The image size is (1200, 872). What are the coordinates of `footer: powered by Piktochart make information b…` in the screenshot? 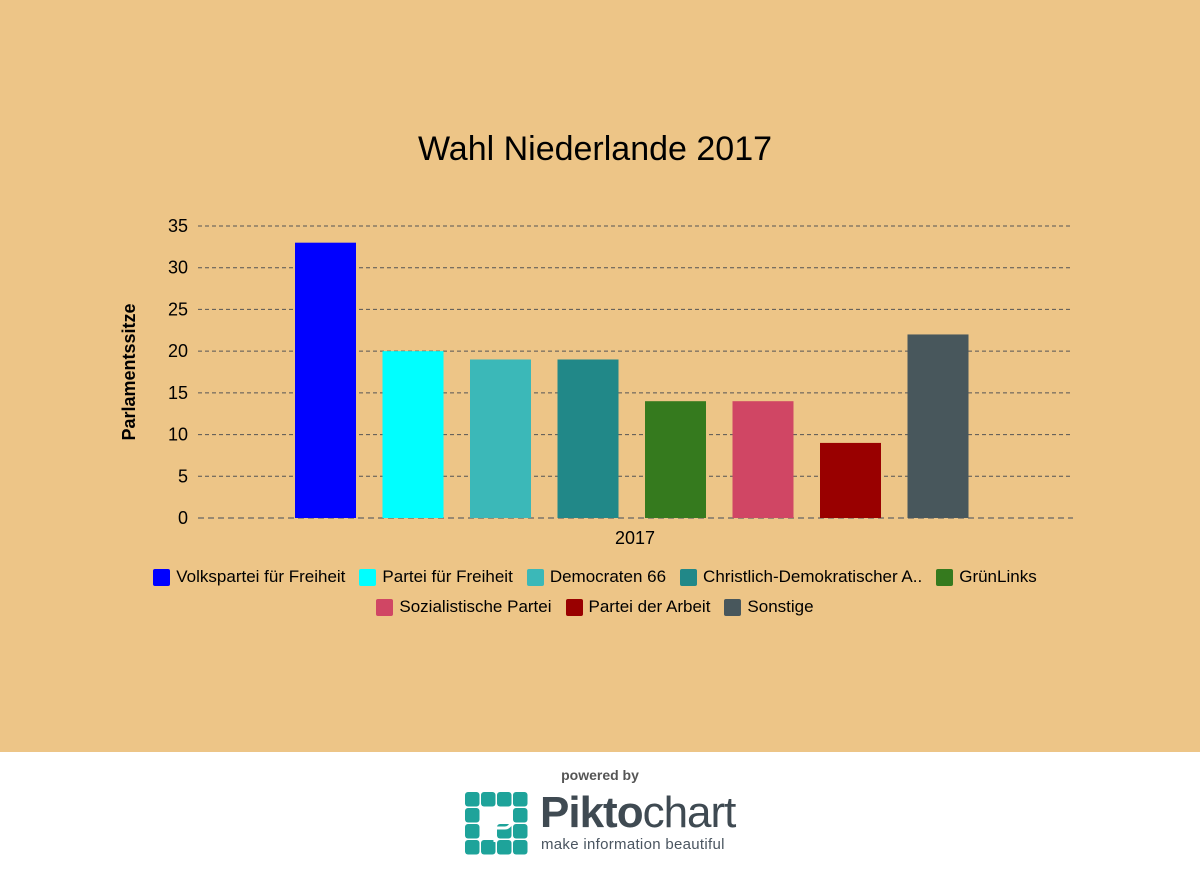 It's located at (600, 812).